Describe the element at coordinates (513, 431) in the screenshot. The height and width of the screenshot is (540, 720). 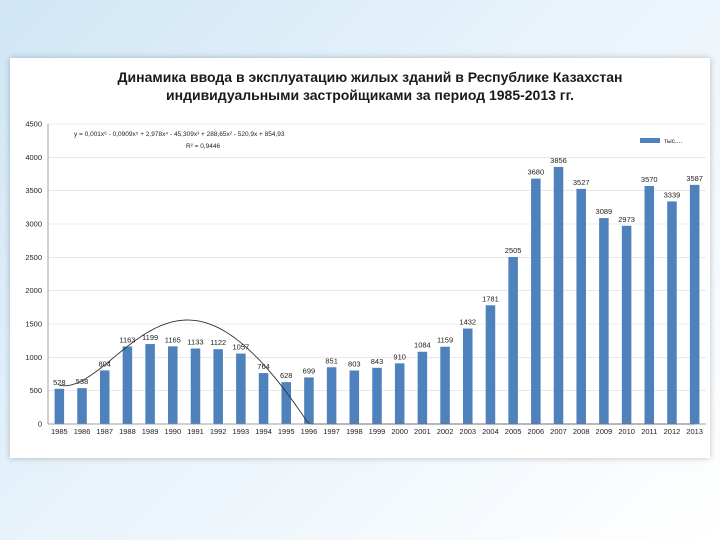
I see `x-tick-label: 2005` at that location.